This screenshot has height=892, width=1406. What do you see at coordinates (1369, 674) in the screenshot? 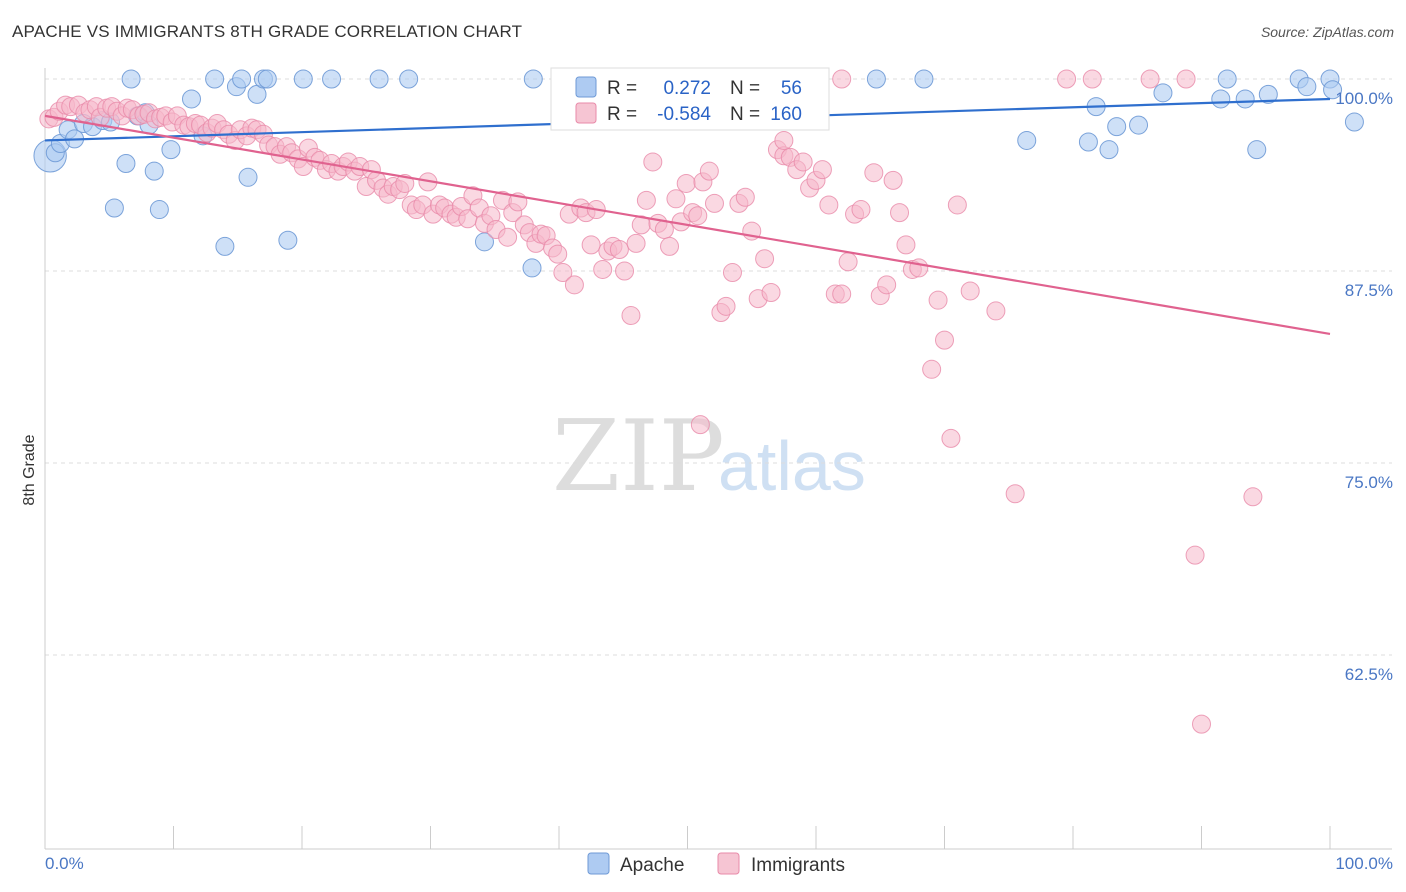
I see `y-tick-label-3: 62.5%` at bounding box center [1369, 674].